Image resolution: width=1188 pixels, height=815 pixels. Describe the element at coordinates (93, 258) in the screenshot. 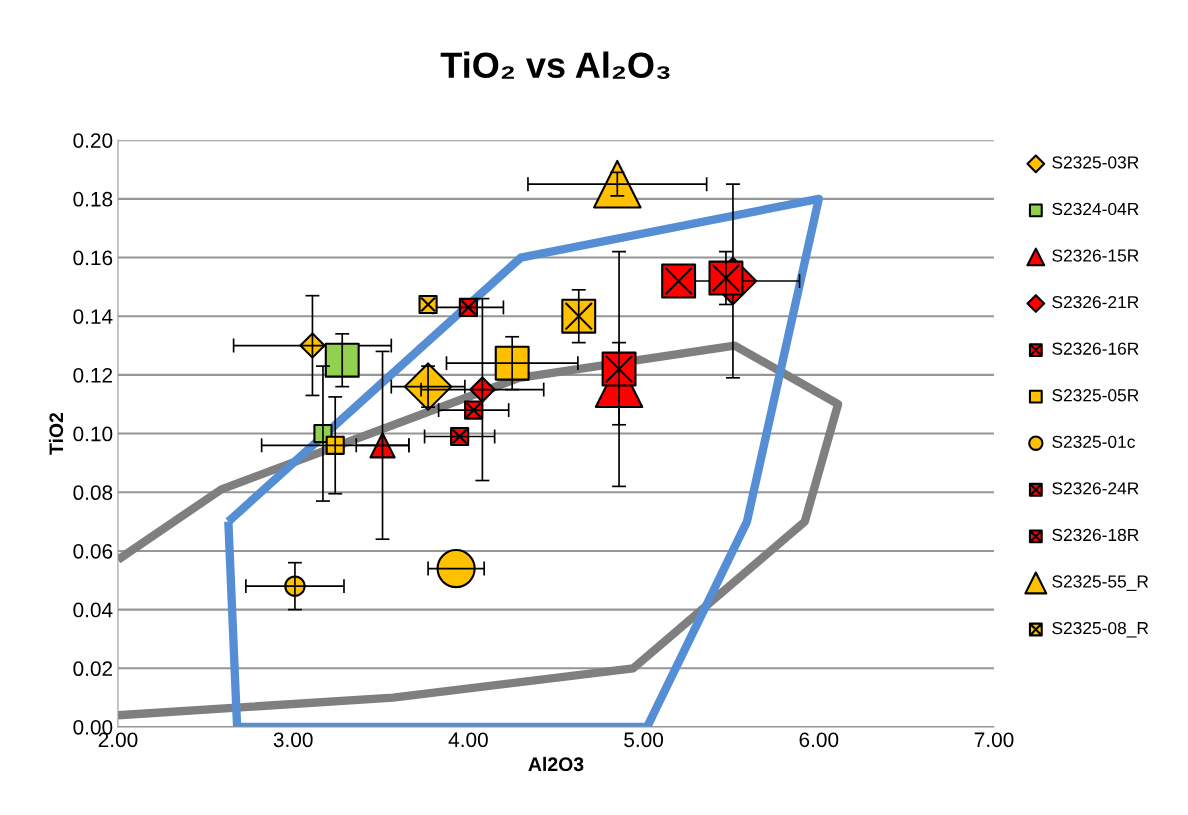

I see `y-tick-label: 0.16` at that location.